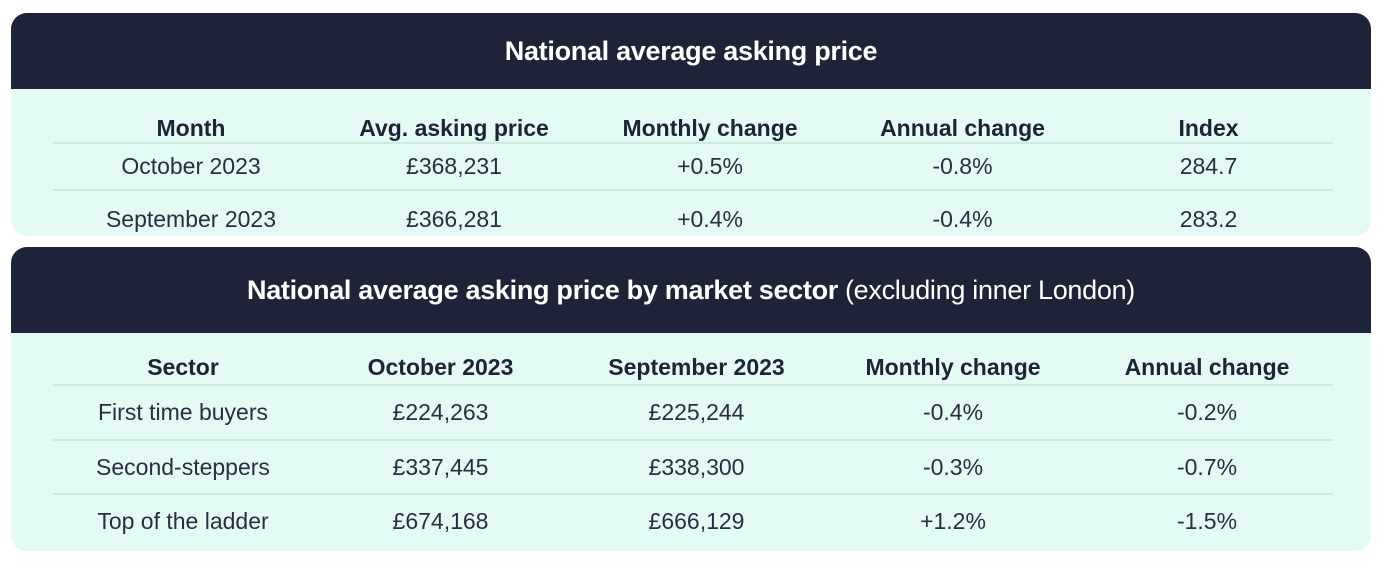 The width and height of the screenshot is (1385, 561). I want to click on asking-price-title: National average asking price, so click(691, 50).